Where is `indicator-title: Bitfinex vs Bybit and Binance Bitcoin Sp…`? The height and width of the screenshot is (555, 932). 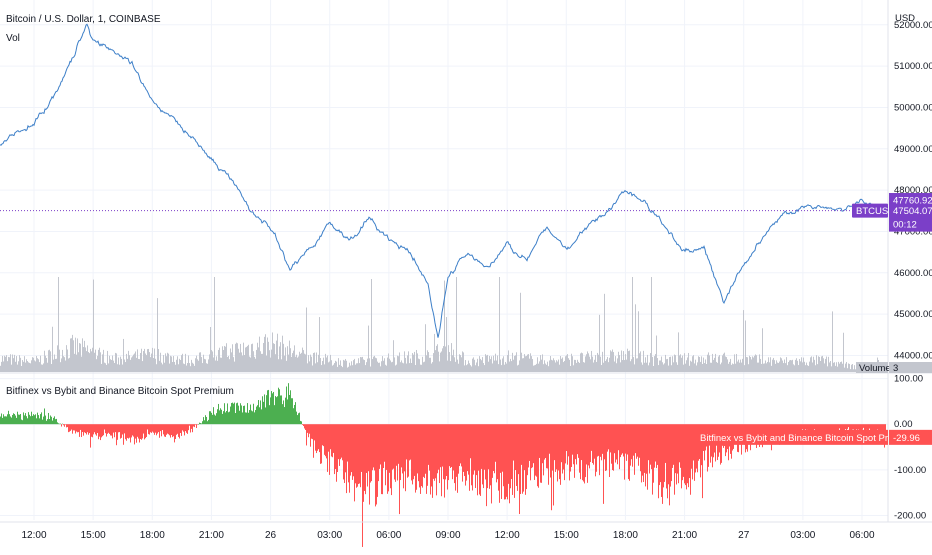
indicator-title: Bitfinex vs Bybit and Binance Bitcoin Sp… is located at coordinates (120, 391).